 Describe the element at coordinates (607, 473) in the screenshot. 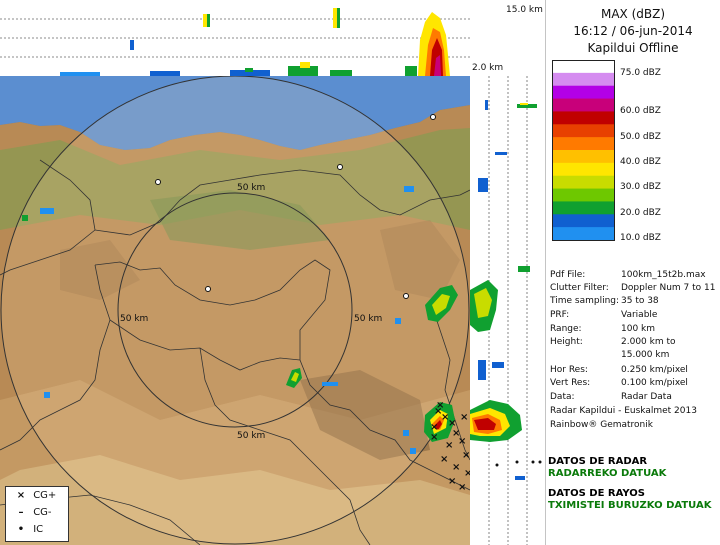

I see `radar-data-link-eu: RADARREKO DATUAK` at that location.